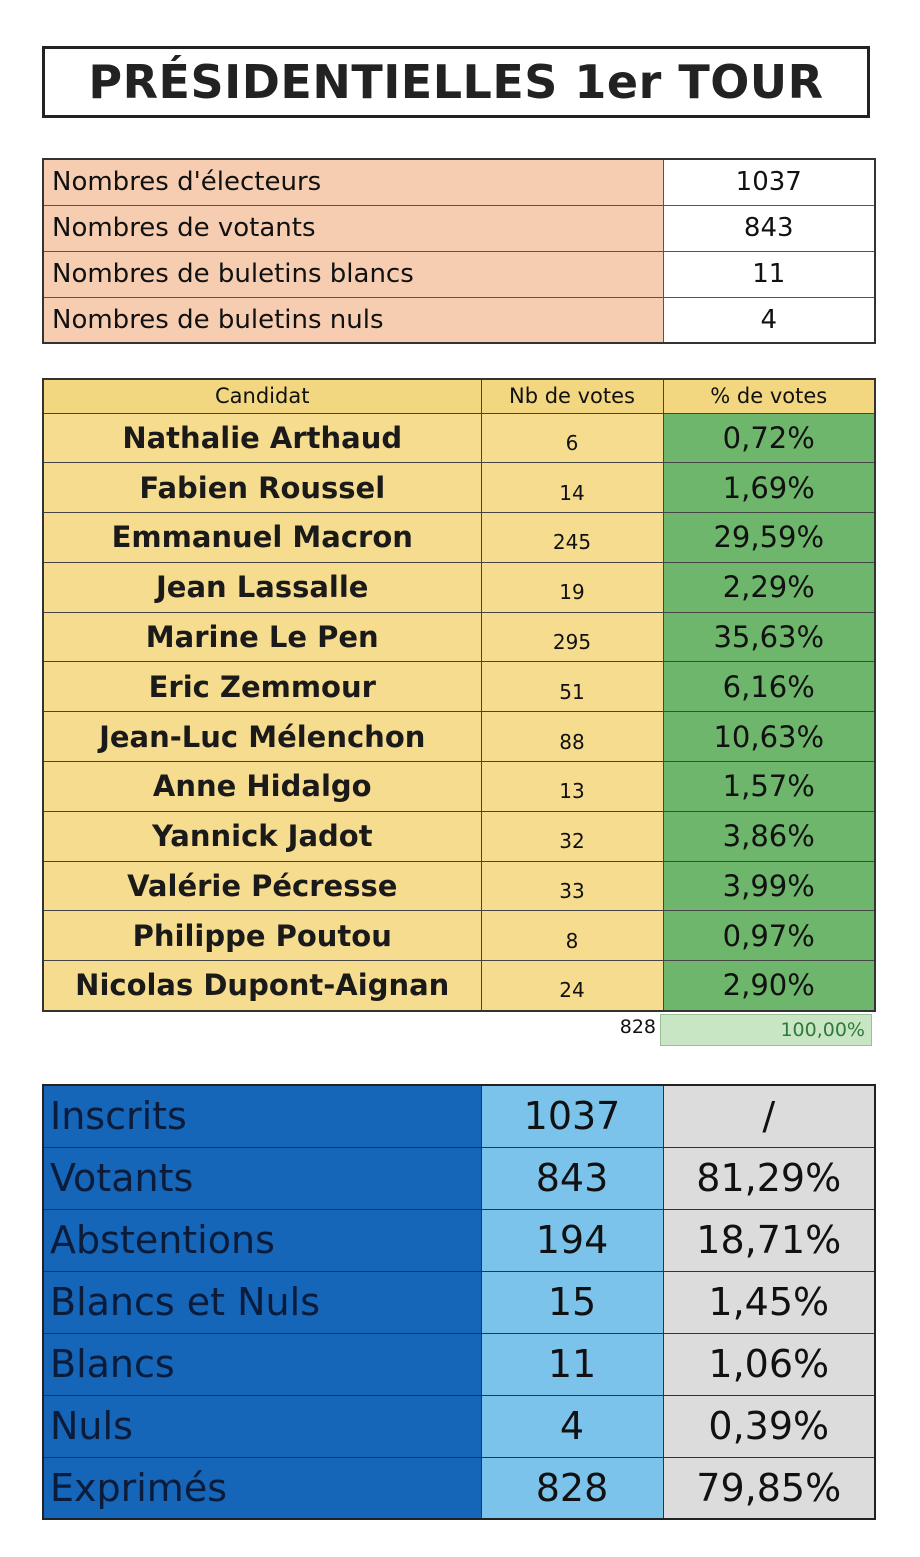 Image resolution: width=920 pixels, height=1557 pixels. Describe the element at coordinates (572, 396) in the screenshot. I see `header-votes: Nb de votes` at that location.